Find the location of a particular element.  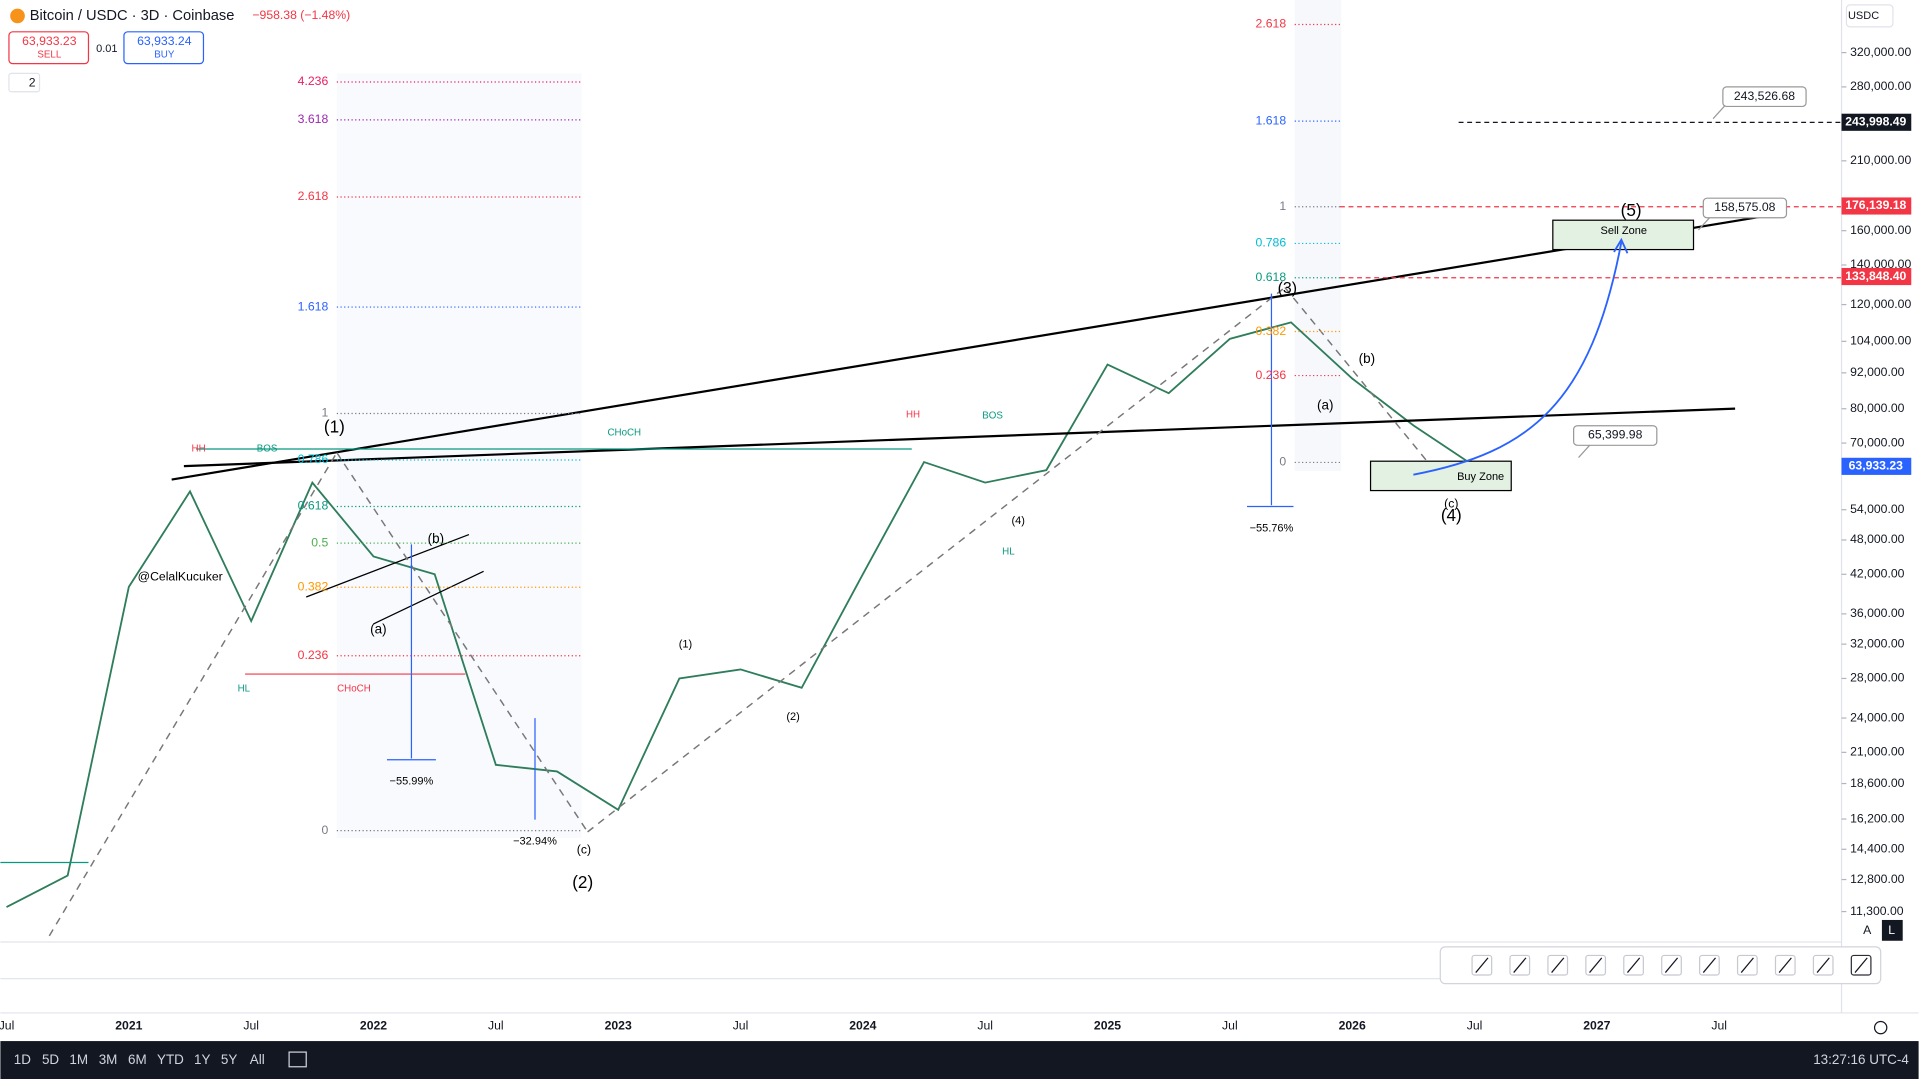

sell-button is located at coordinates (49, 48).